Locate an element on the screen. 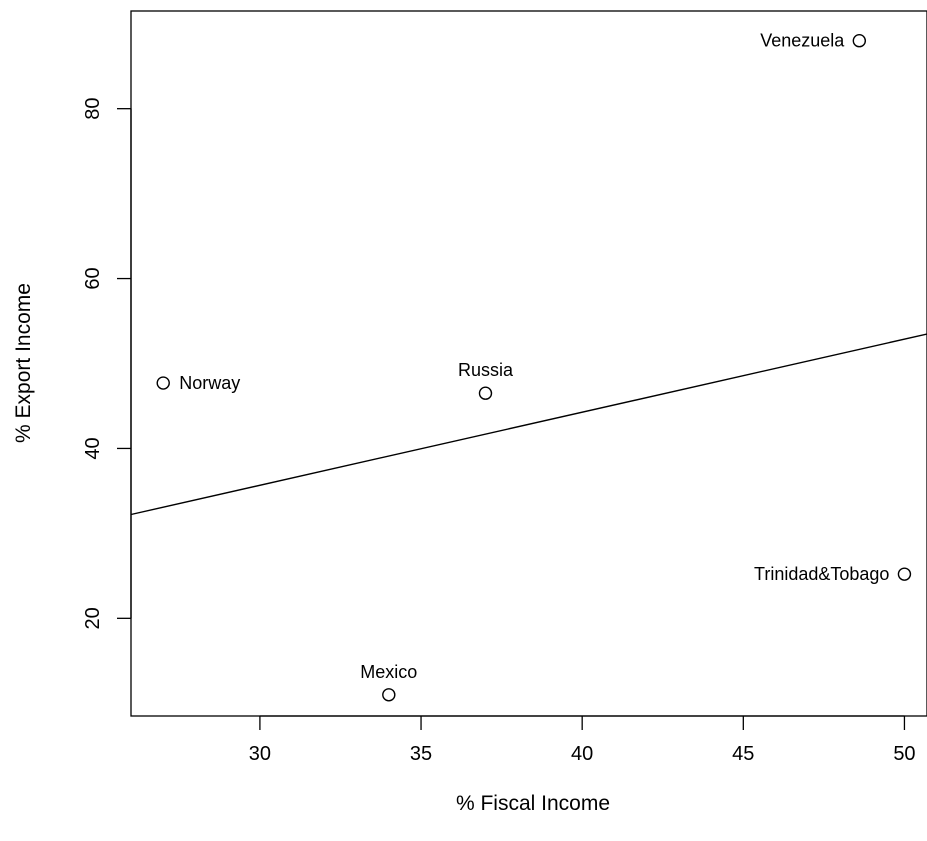 This screenshot has height=841, width=927. x-tick-label: 30 is located at coordinates (260, 754).